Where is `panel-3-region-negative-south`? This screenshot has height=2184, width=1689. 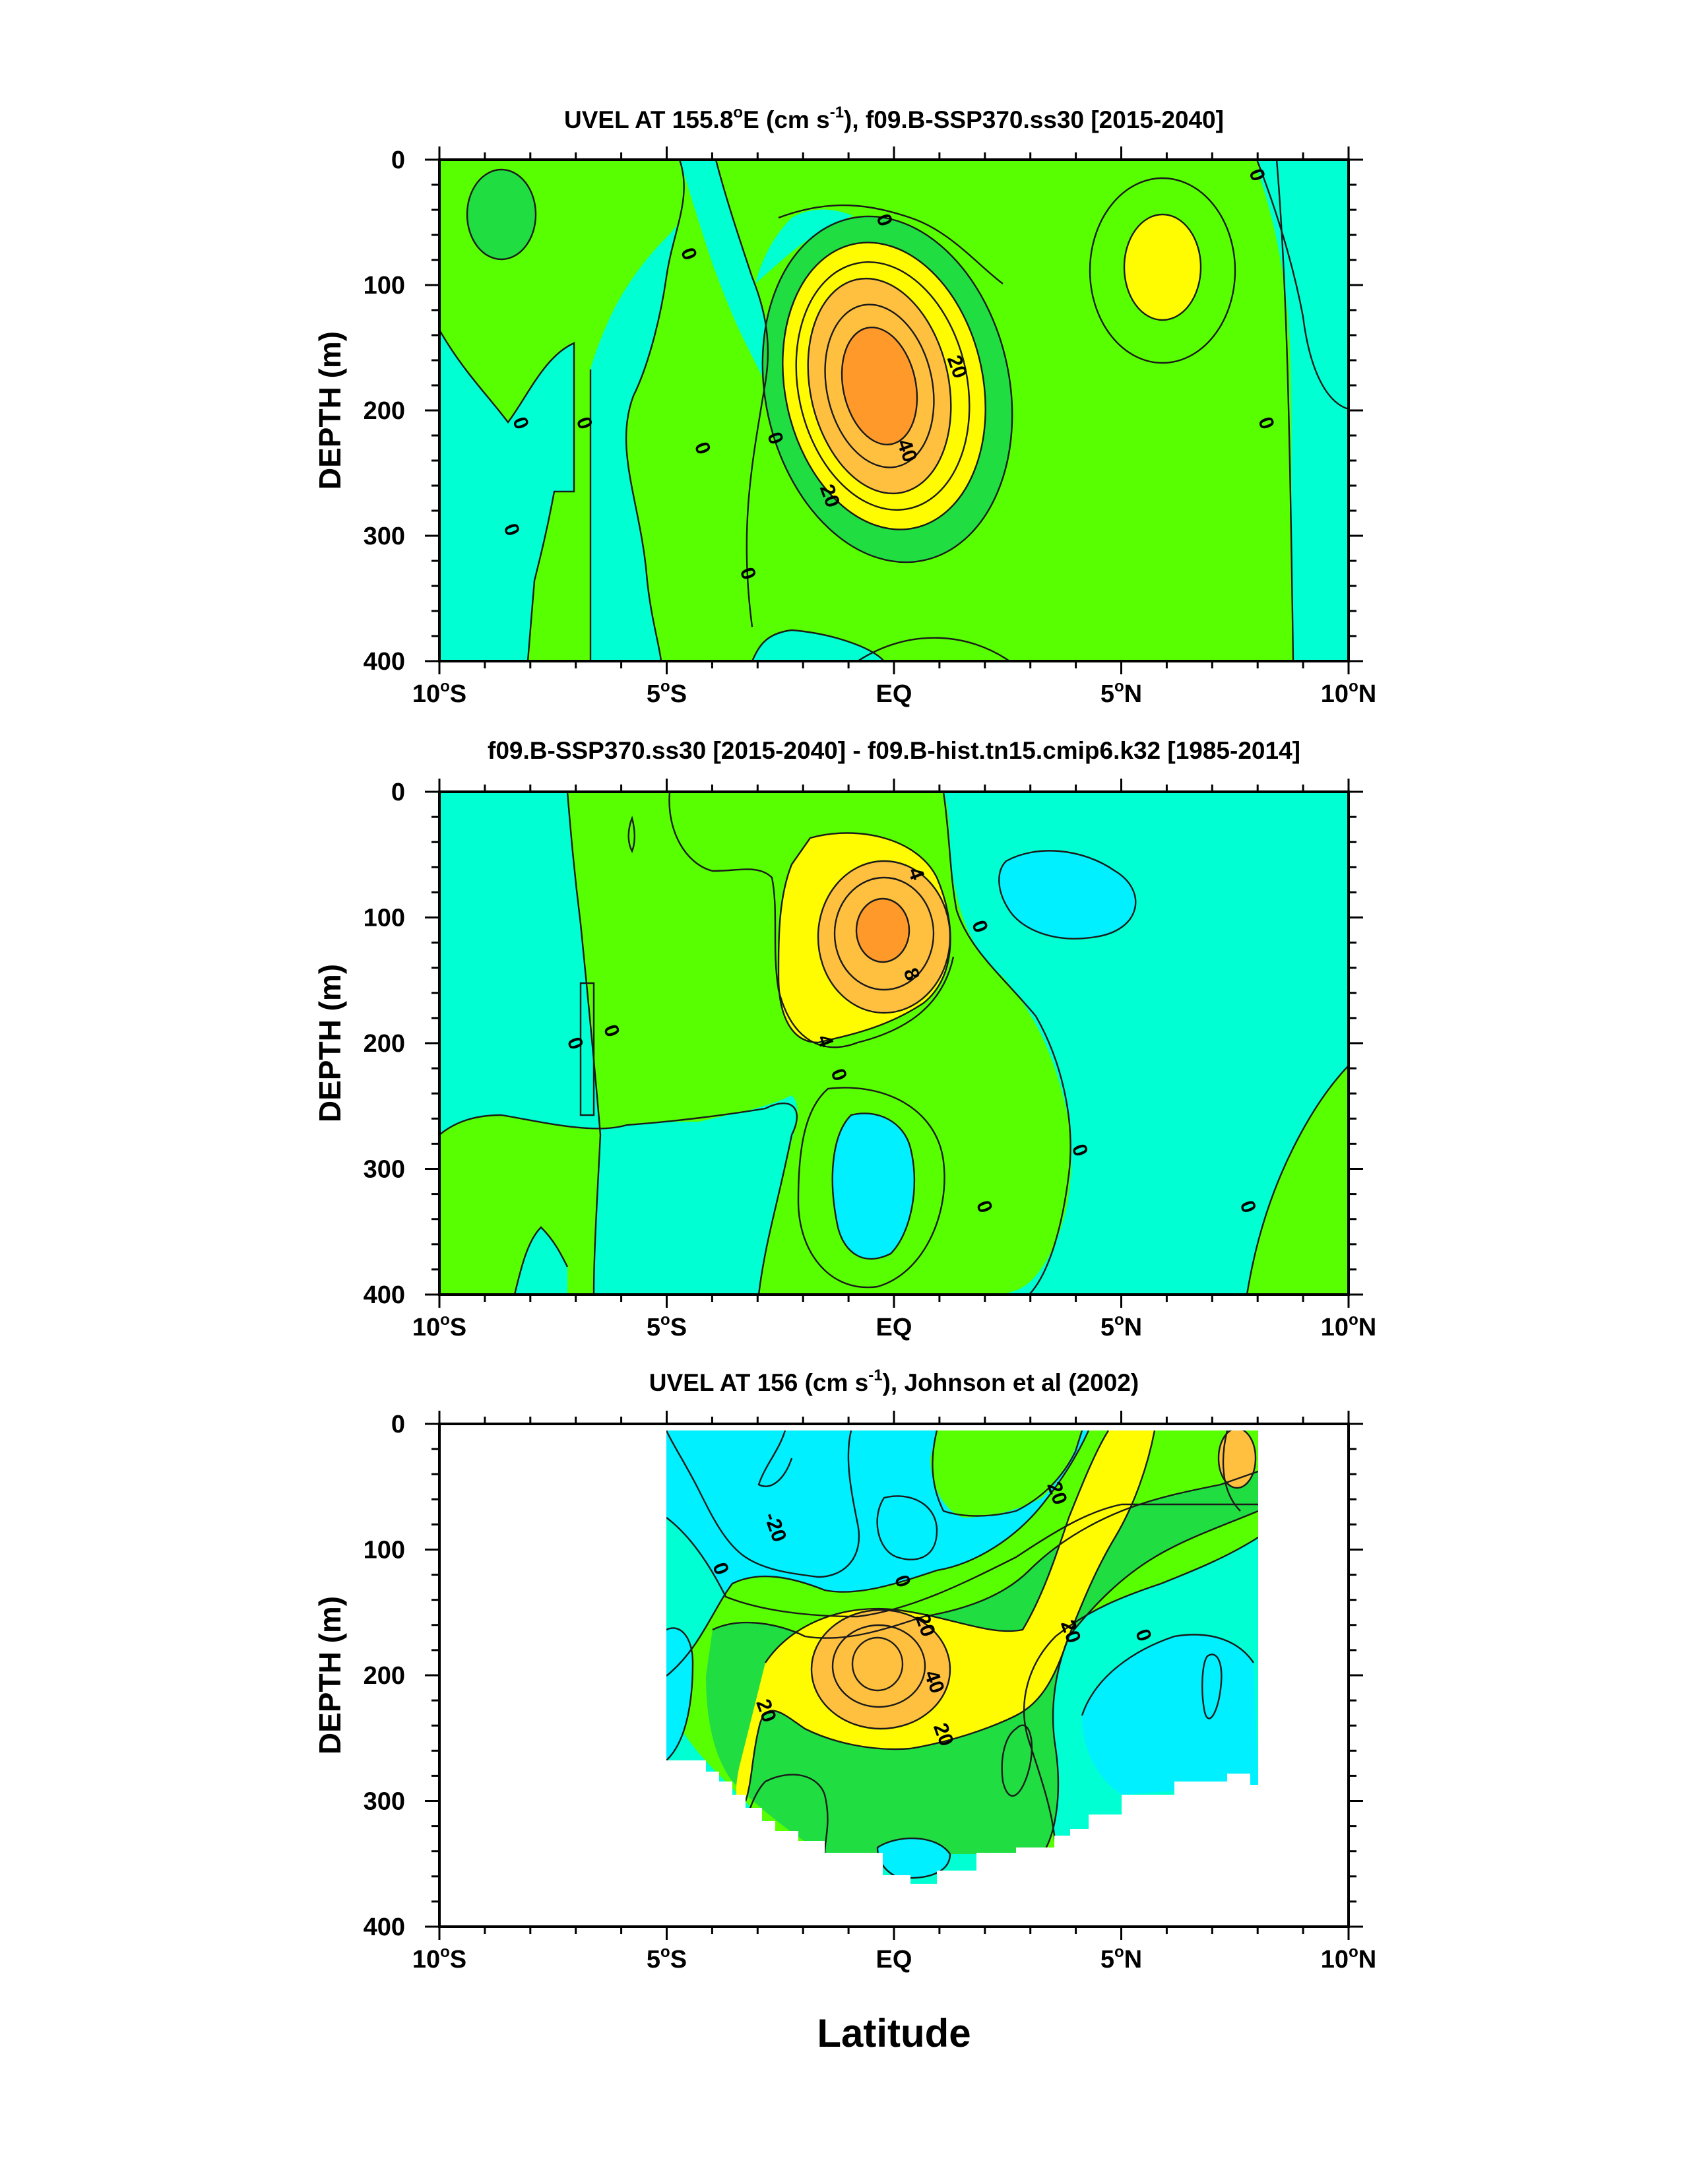 panel-3-region-negative-south is located at coordinates (913, 1858).